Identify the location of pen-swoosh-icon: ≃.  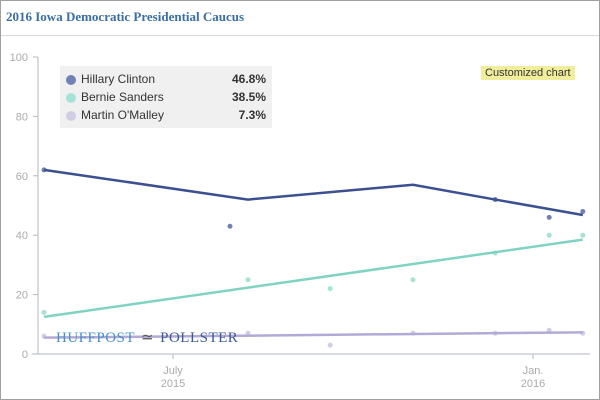
(148, 338).